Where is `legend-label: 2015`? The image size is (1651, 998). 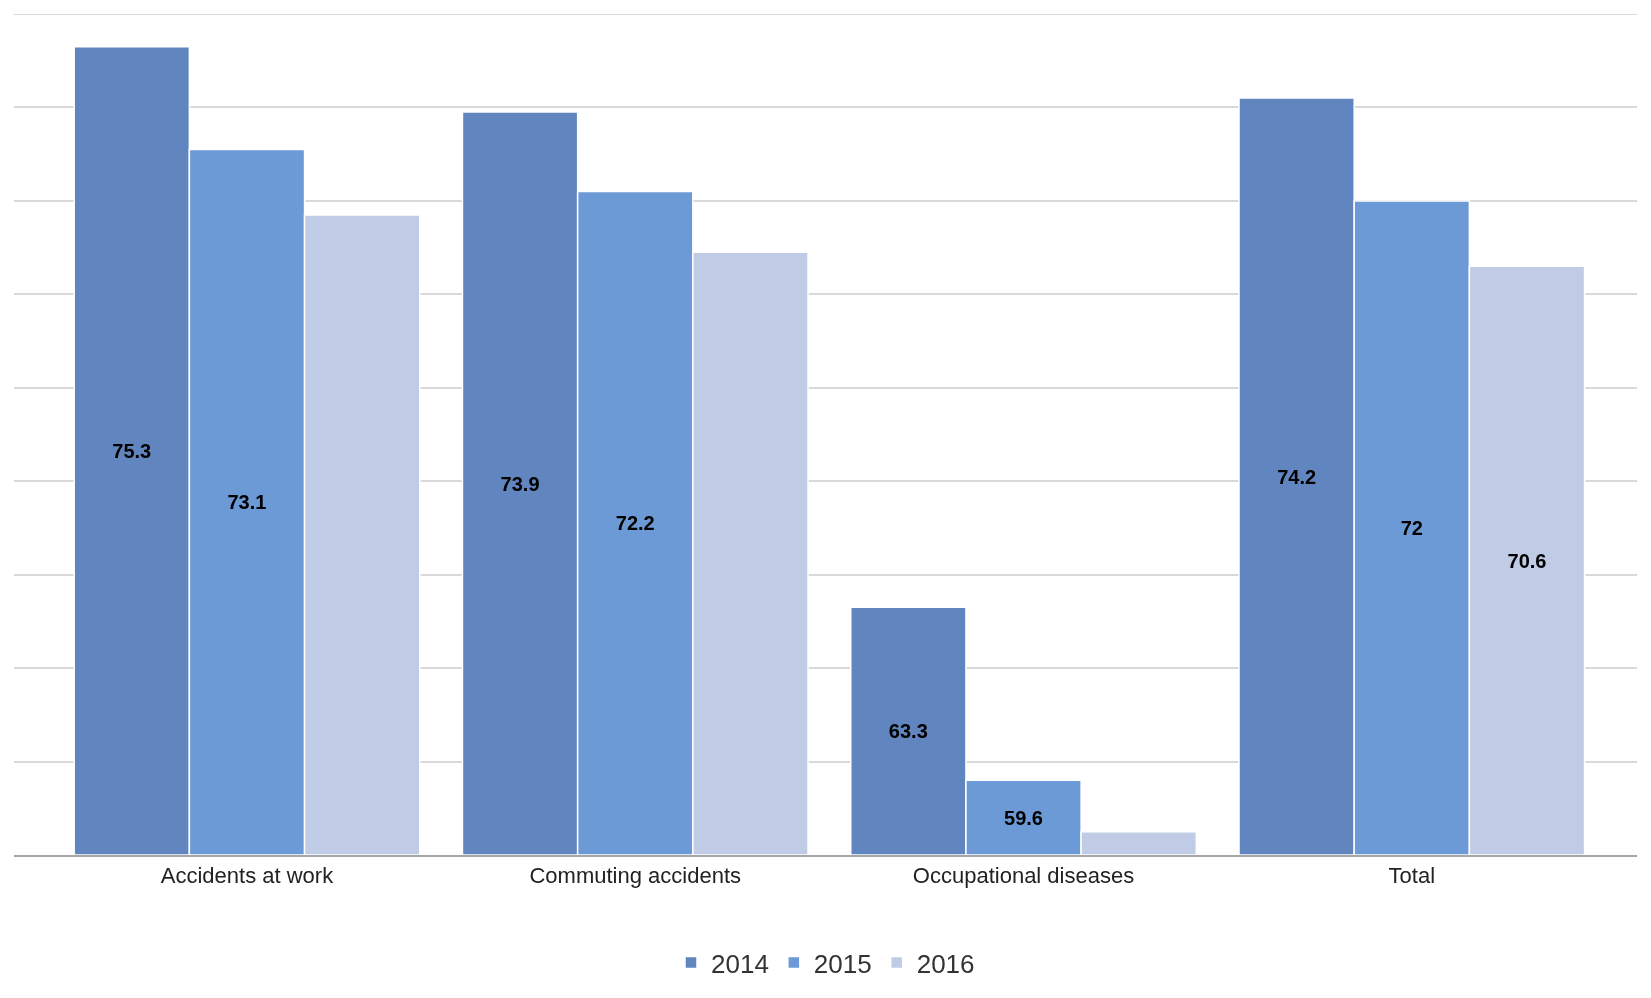
legend-label: 2015 is located at coordinates (842, 963).